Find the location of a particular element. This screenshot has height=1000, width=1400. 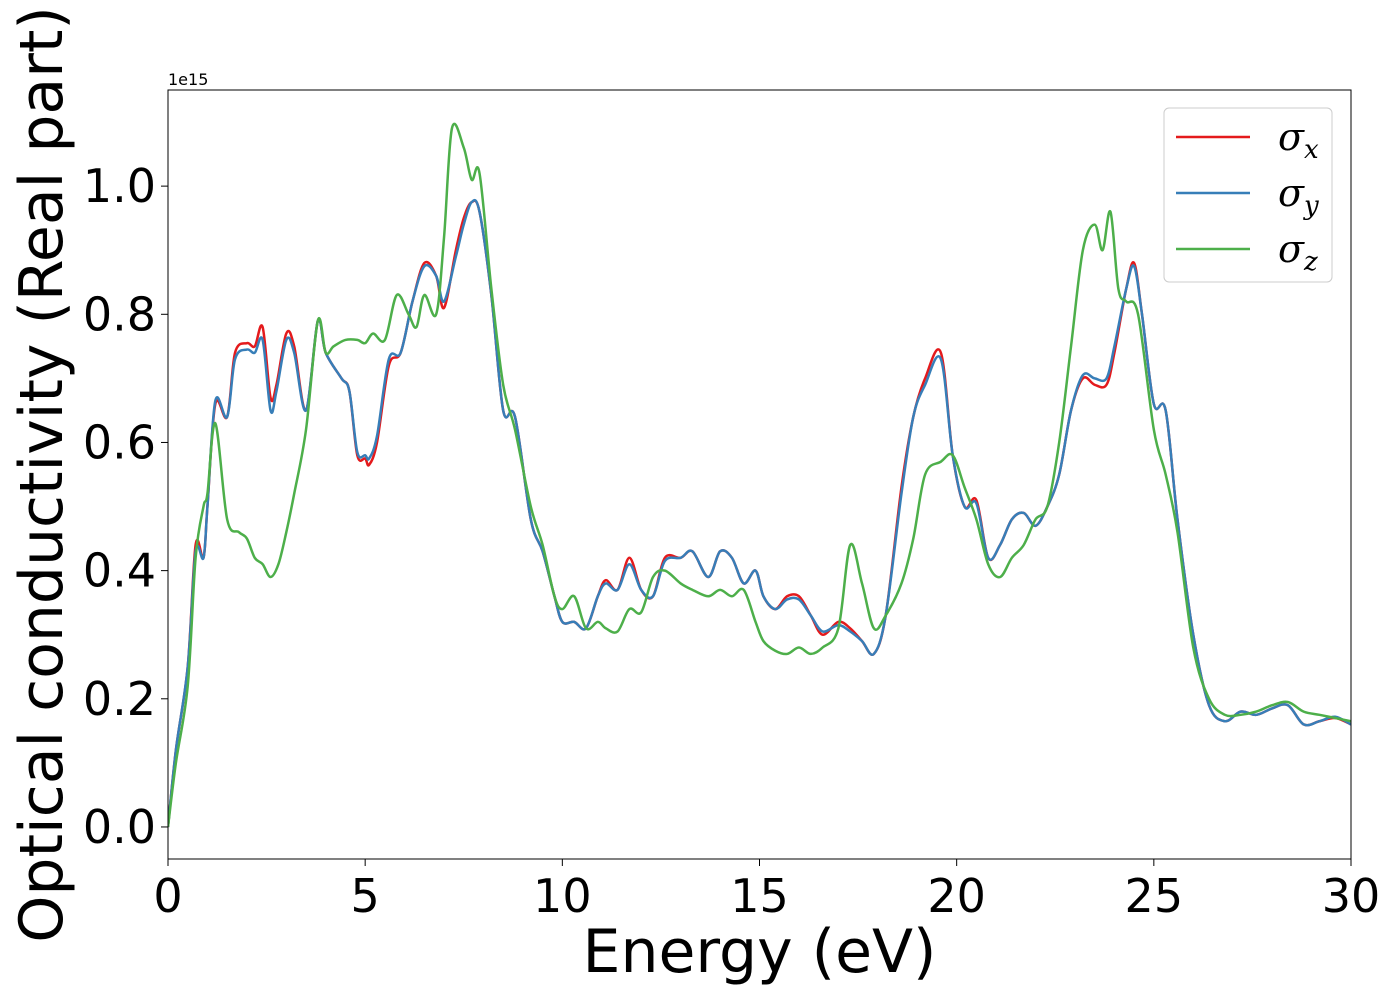

y-tick-label: 1.0 is located at coordinates (119, 186).